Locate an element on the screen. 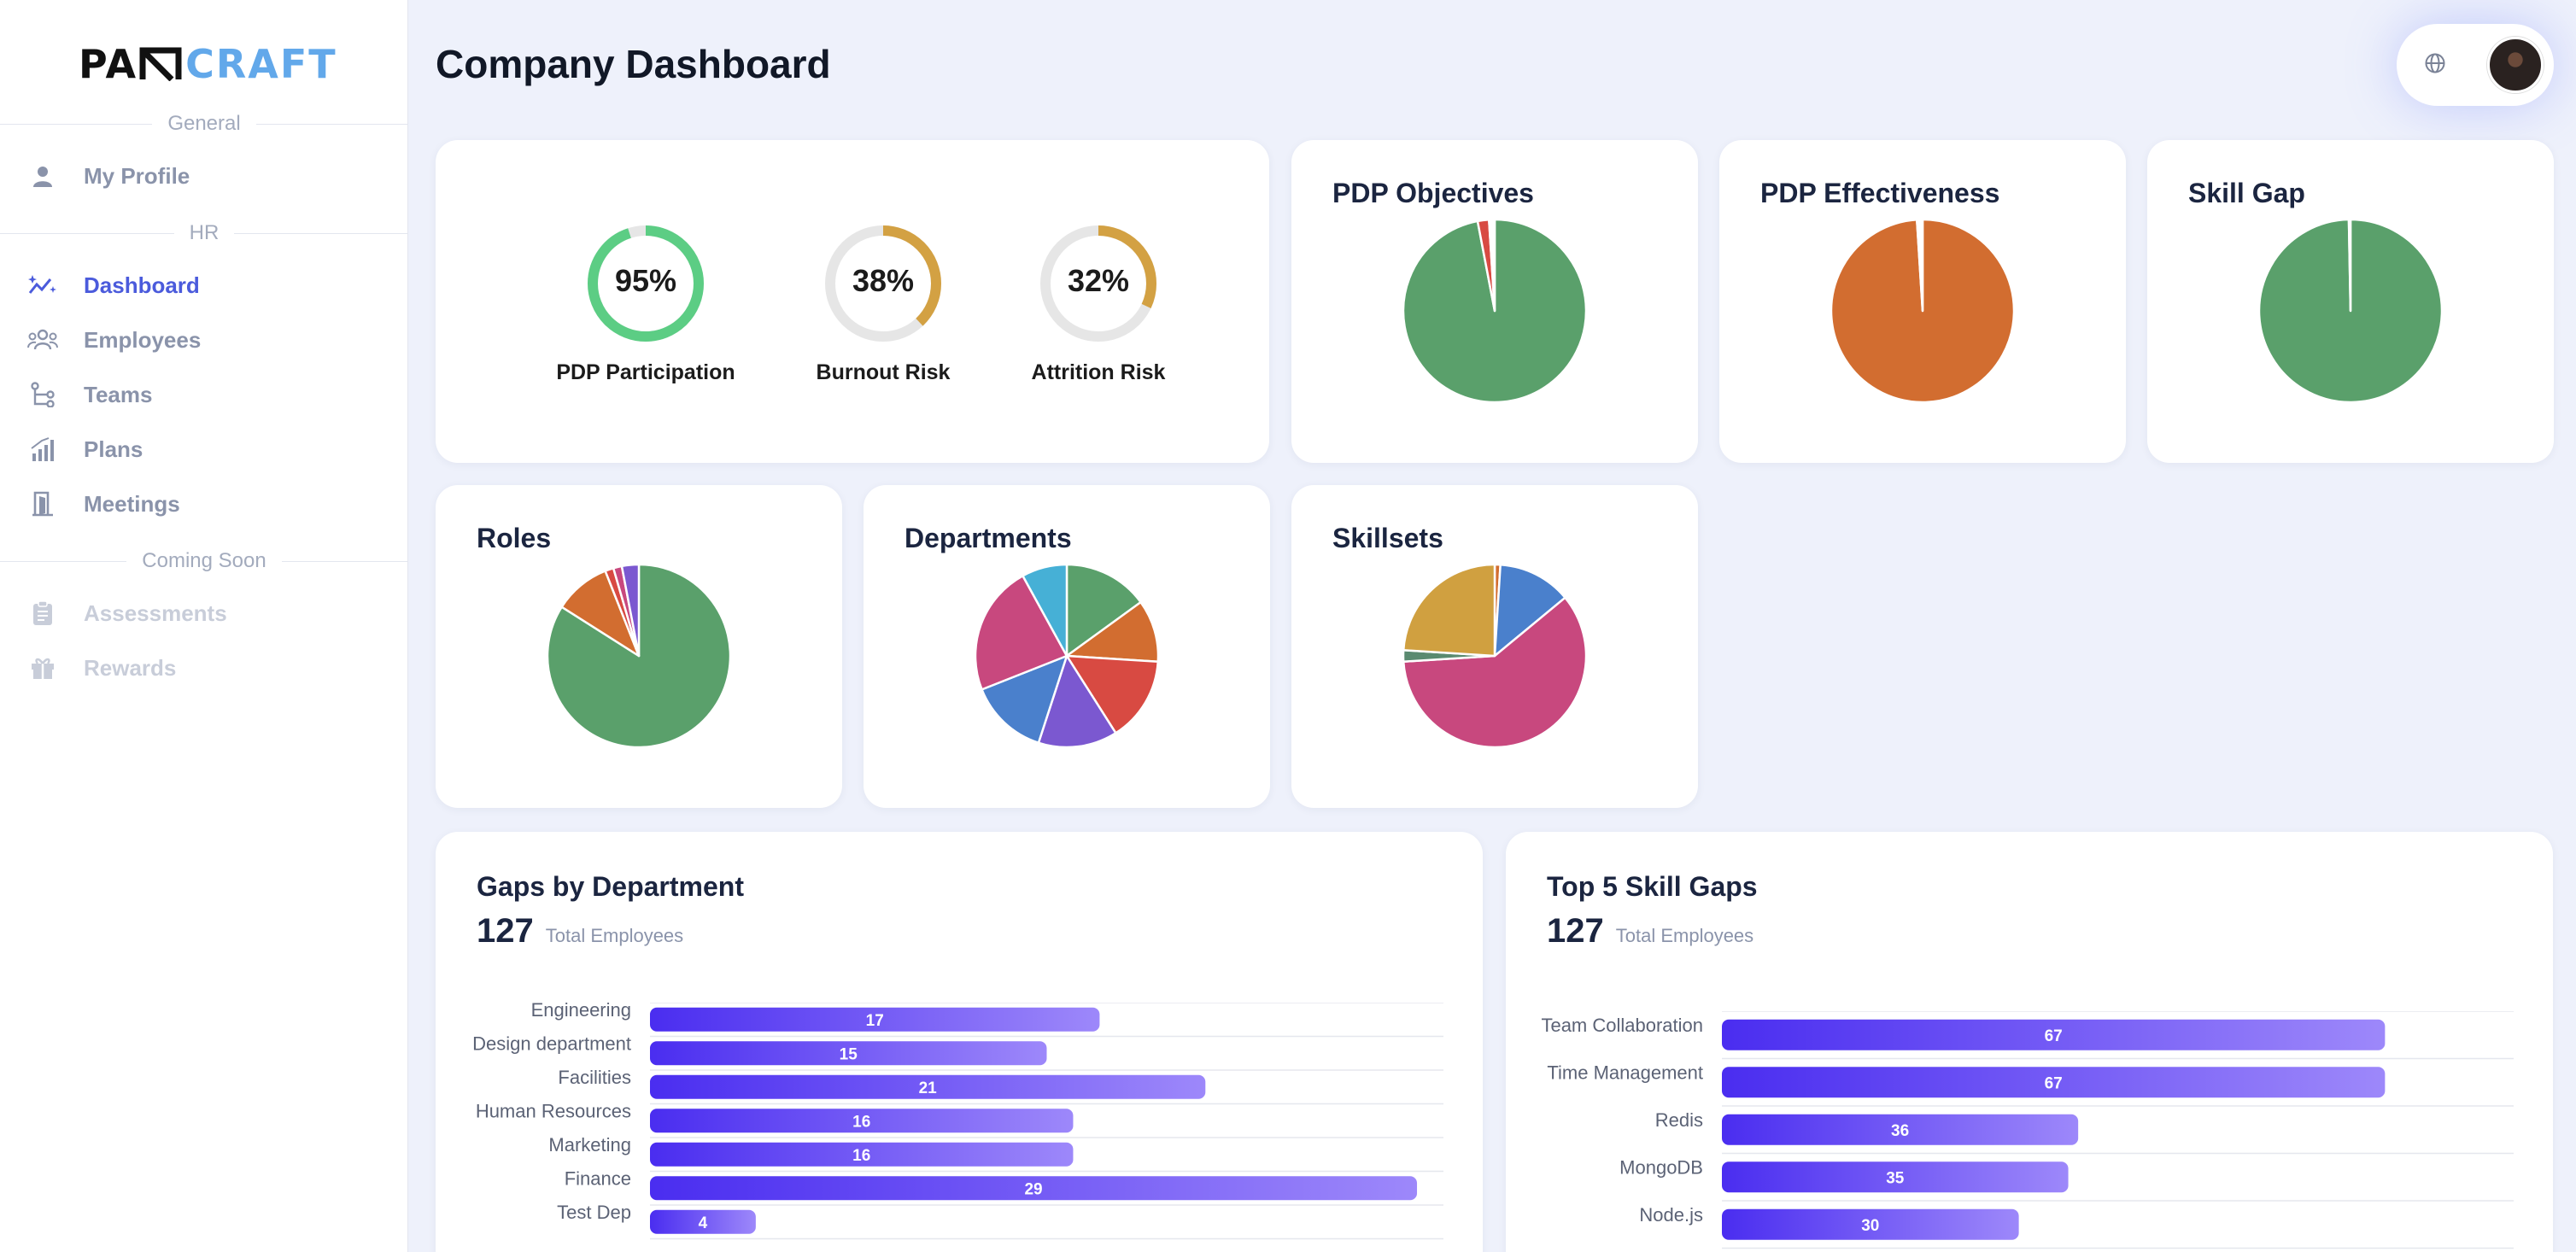 The height and width of the screenshot is (1252, 2576). category-label: Test Dep is located at coordinates (594, 1212).